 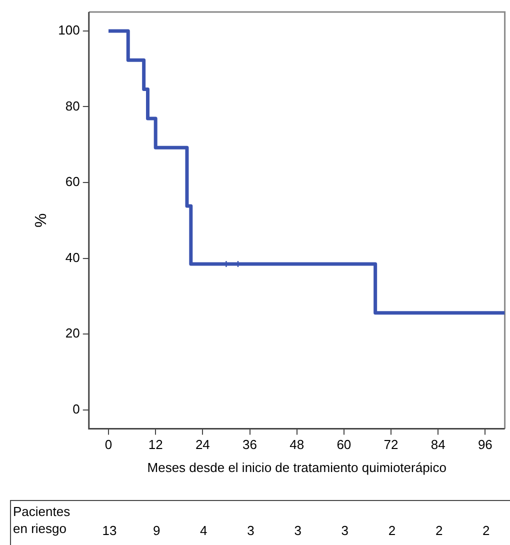 I want to click on y-tick-label: 40, so click(x=72, y=257).